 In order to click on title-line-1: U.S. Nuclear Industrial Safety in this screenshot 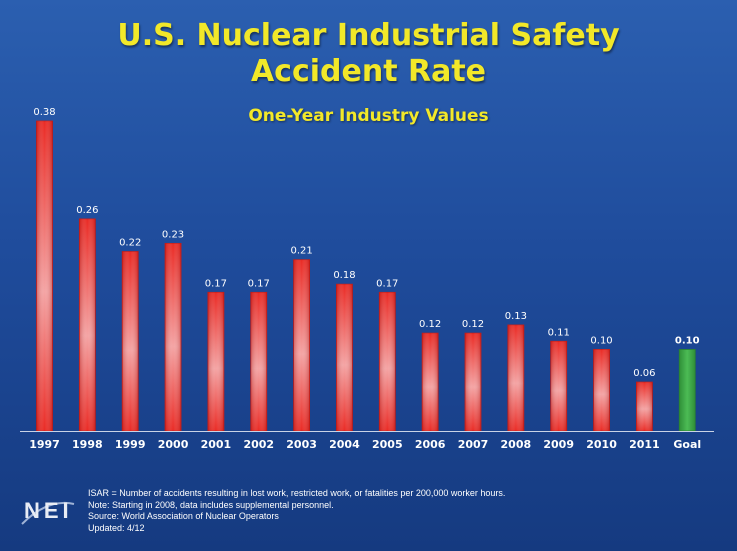, I will do `click(368, 35)`.